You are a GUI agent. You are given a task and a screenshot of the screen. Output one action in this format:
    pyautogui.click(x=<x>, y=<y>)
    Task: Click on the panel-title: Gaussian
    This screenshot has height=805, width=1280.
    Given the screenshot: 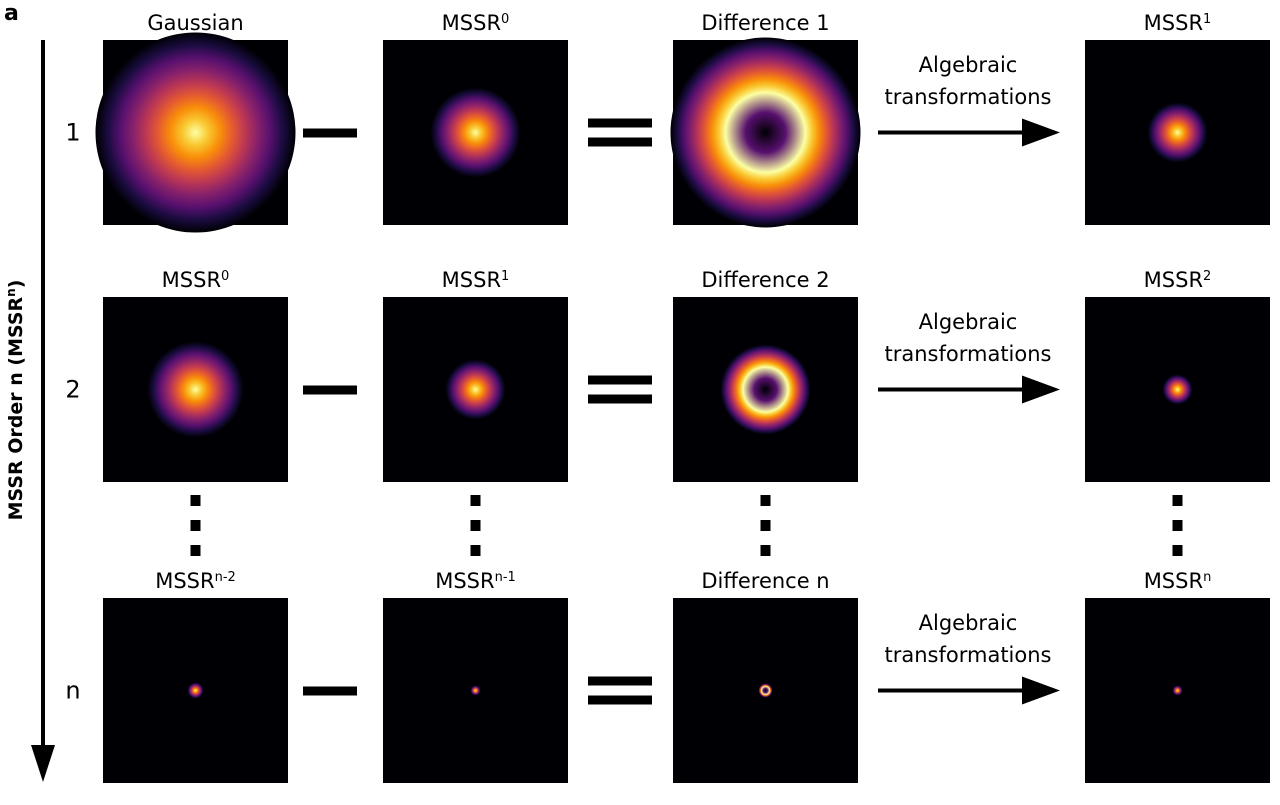 What is the action you would take?
    pyautogui.click(x=195, y=23)
    